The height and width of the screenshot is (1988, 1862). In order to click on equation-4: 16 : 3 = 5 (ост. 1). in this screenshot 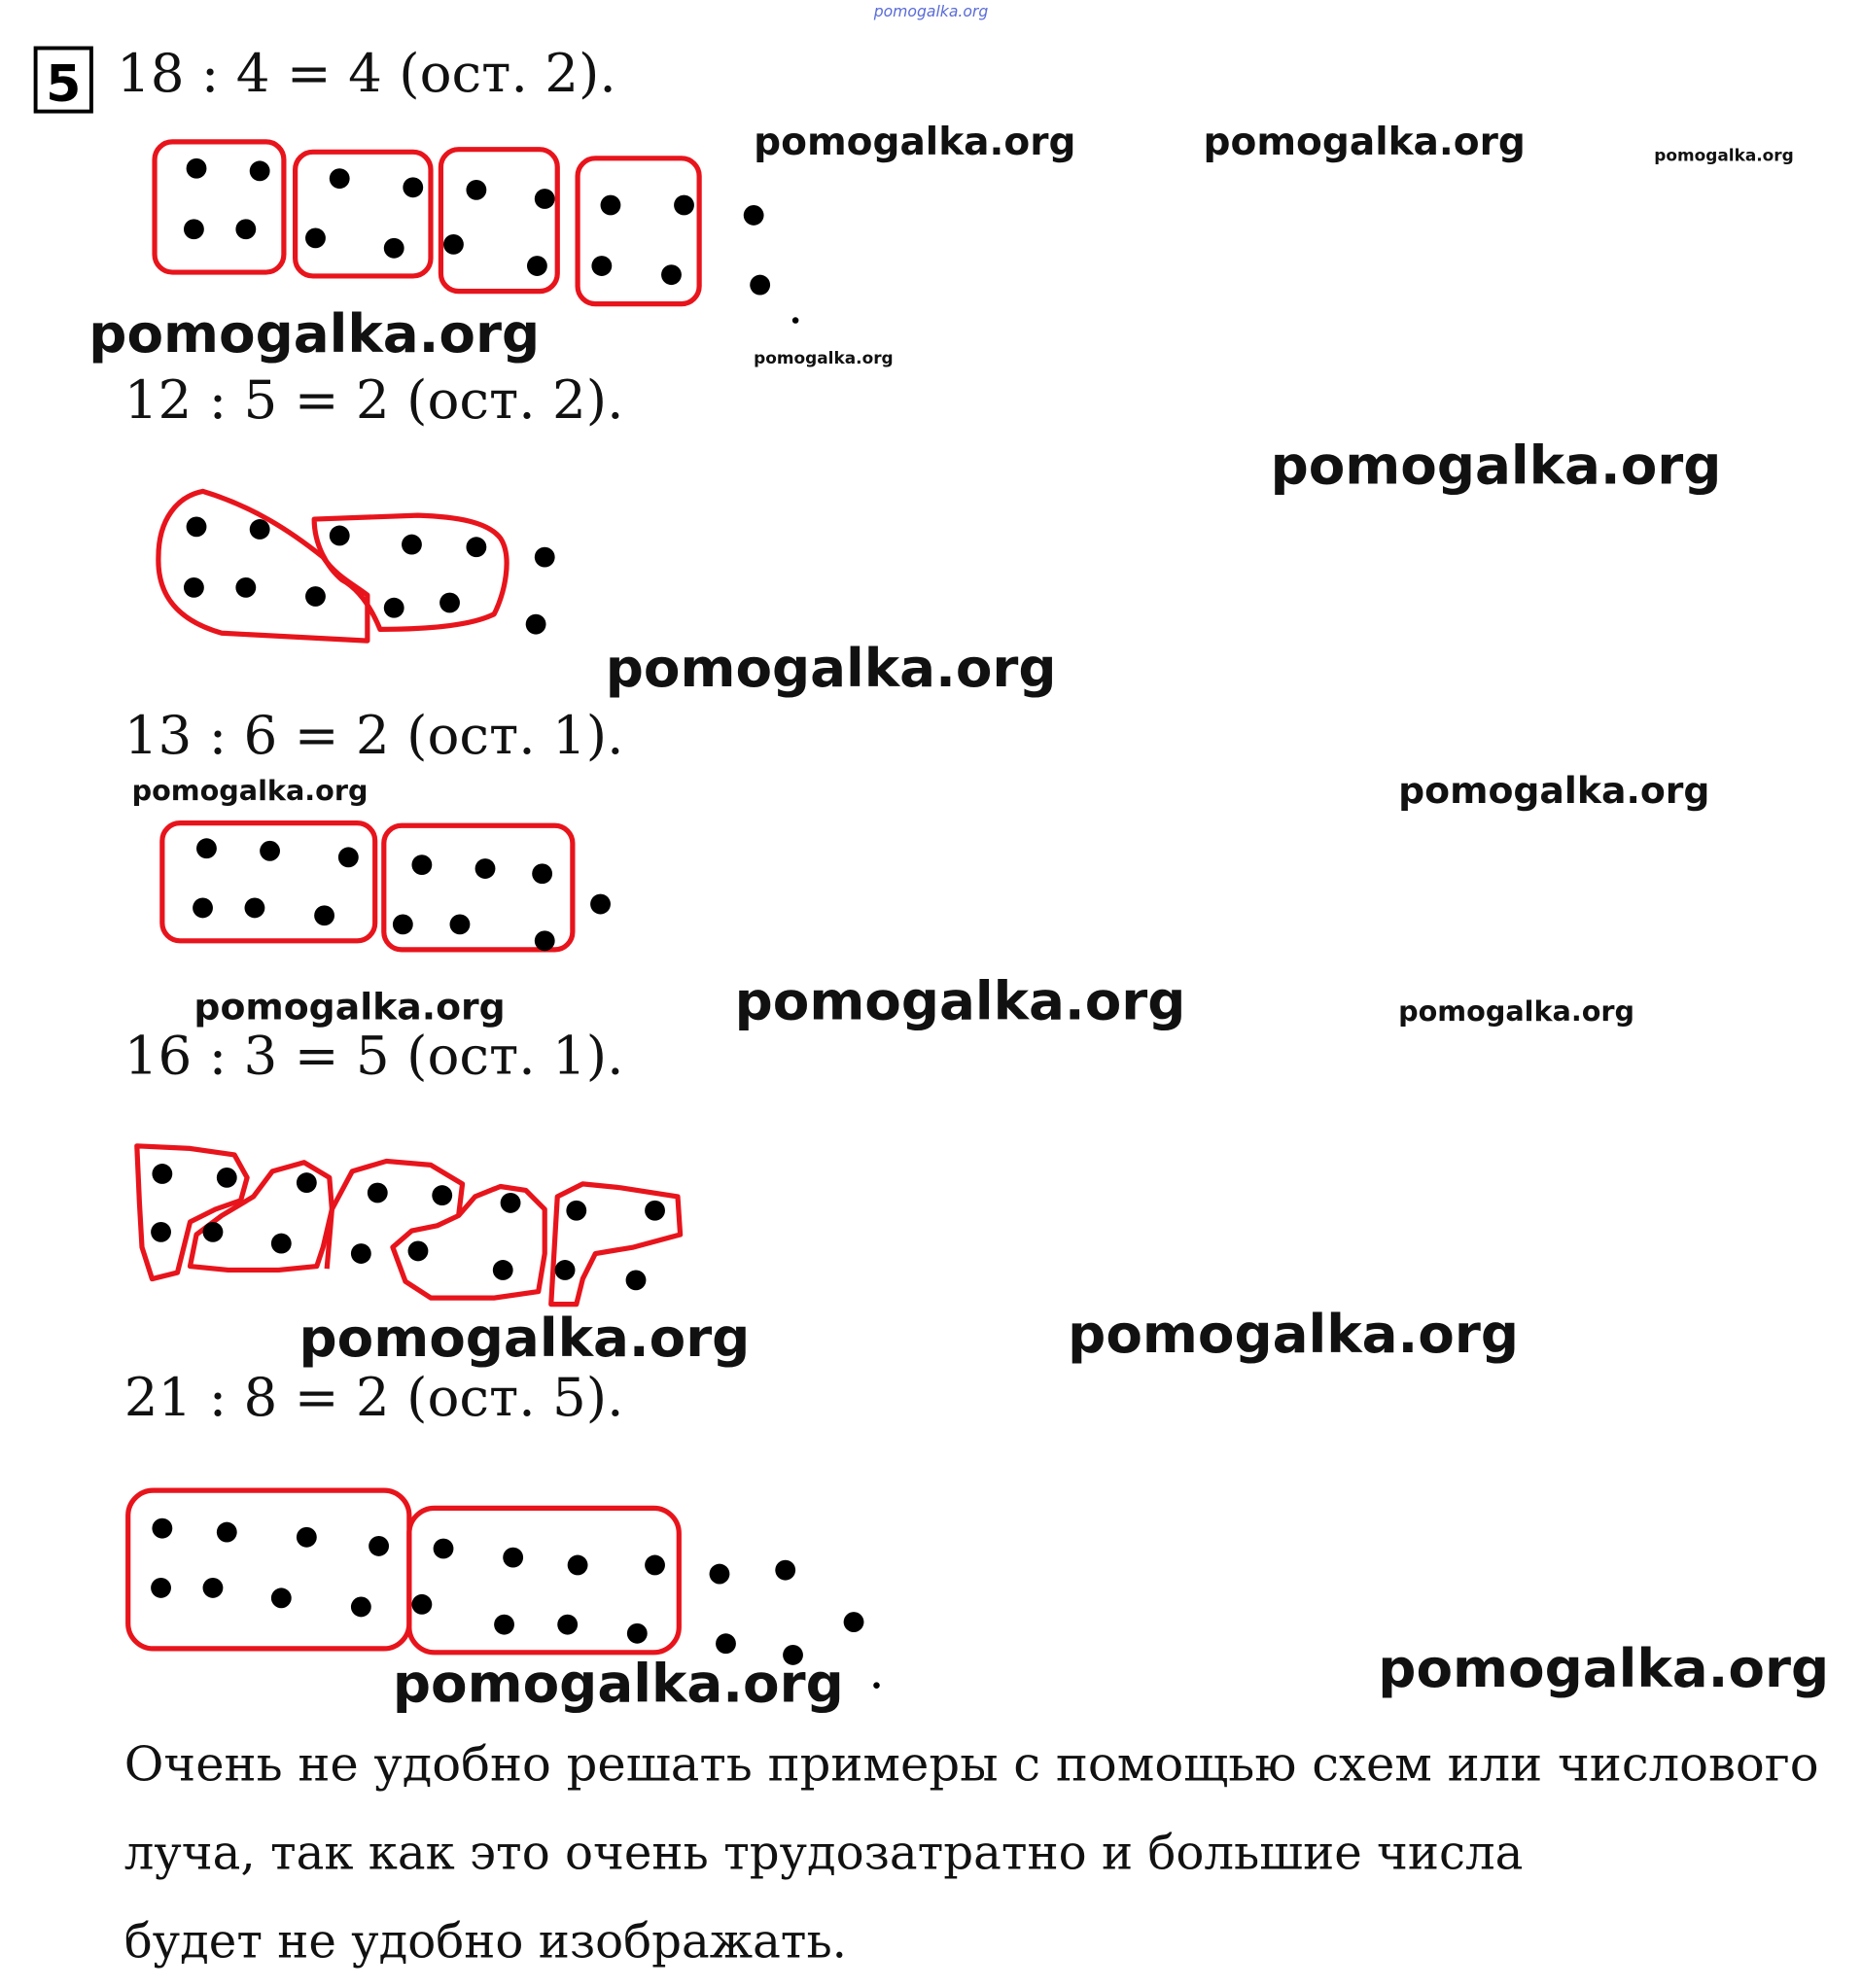, I will do `click(374, 1056)`.